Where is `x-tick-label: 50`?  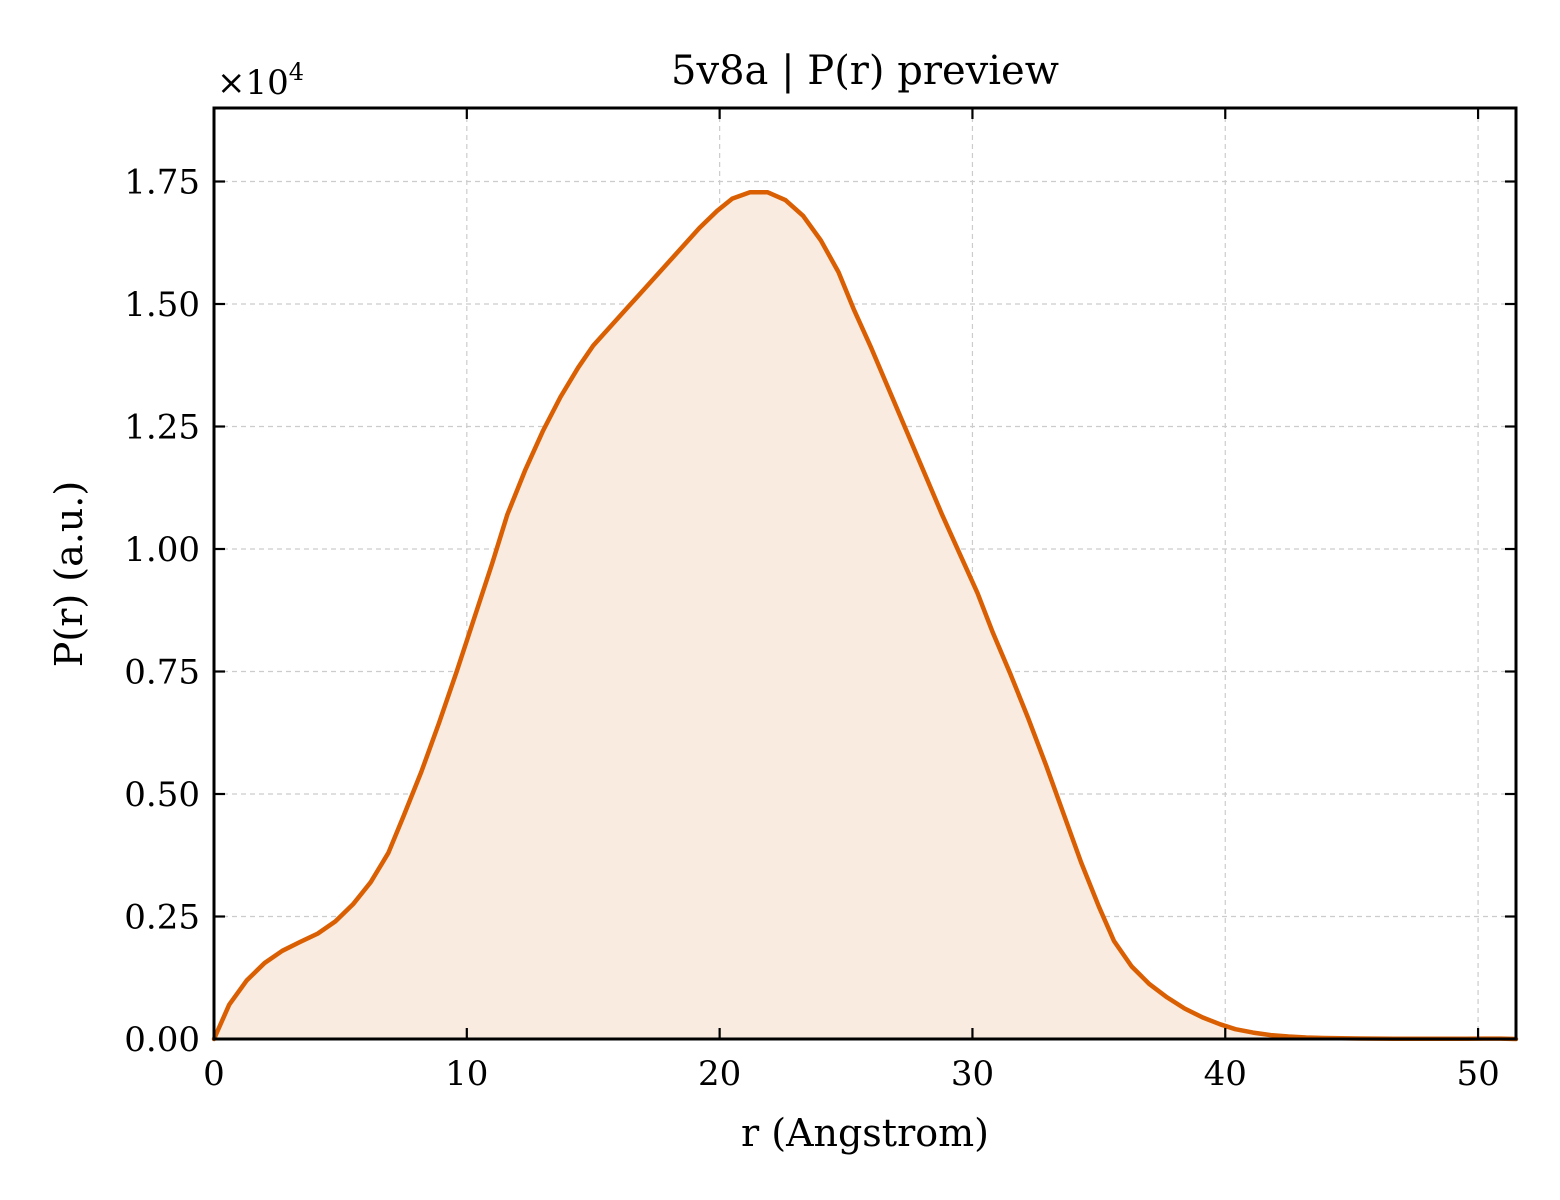 x-tick-label: 50 is located at coordinates (1477, 1074).